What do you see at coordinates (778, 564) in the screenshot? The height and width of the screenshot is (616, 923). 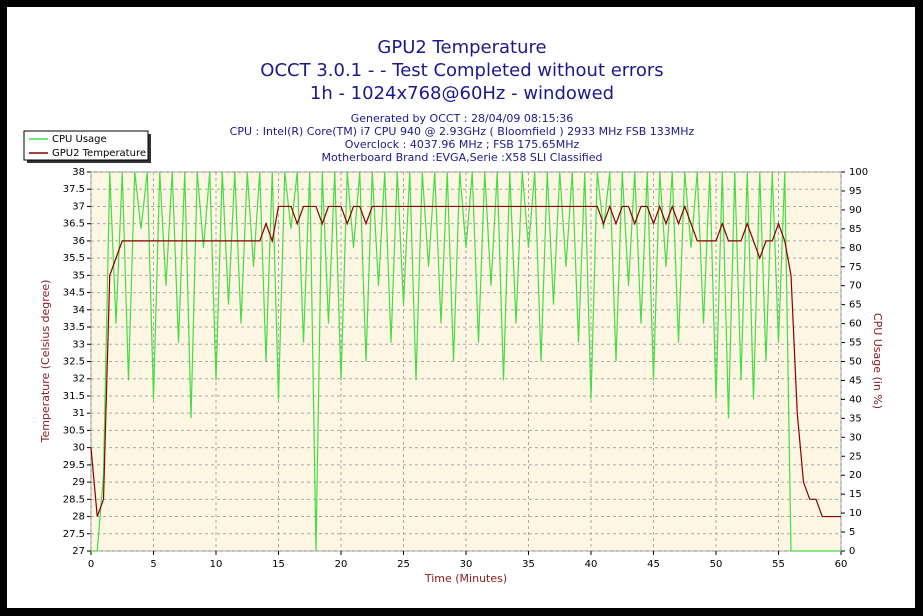 I see `x-tick-label: 55` at bounding box center [778, 564].